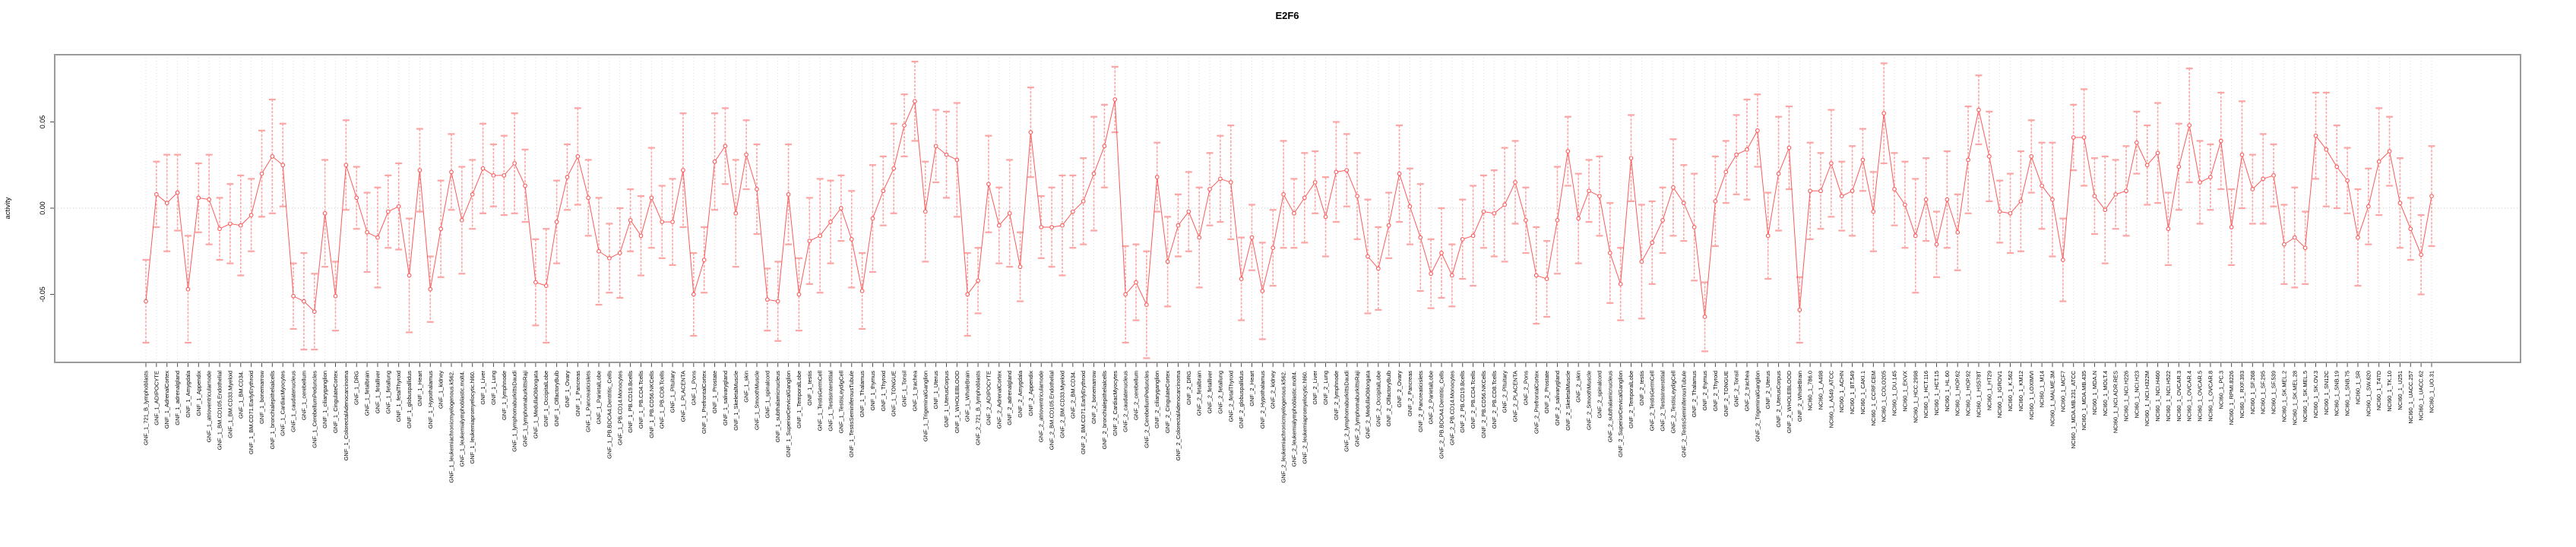 The image size is (2576, 547). I want to click on x-tick-label: NCI60_1_CCRF.CEM, so click(1873, 398).